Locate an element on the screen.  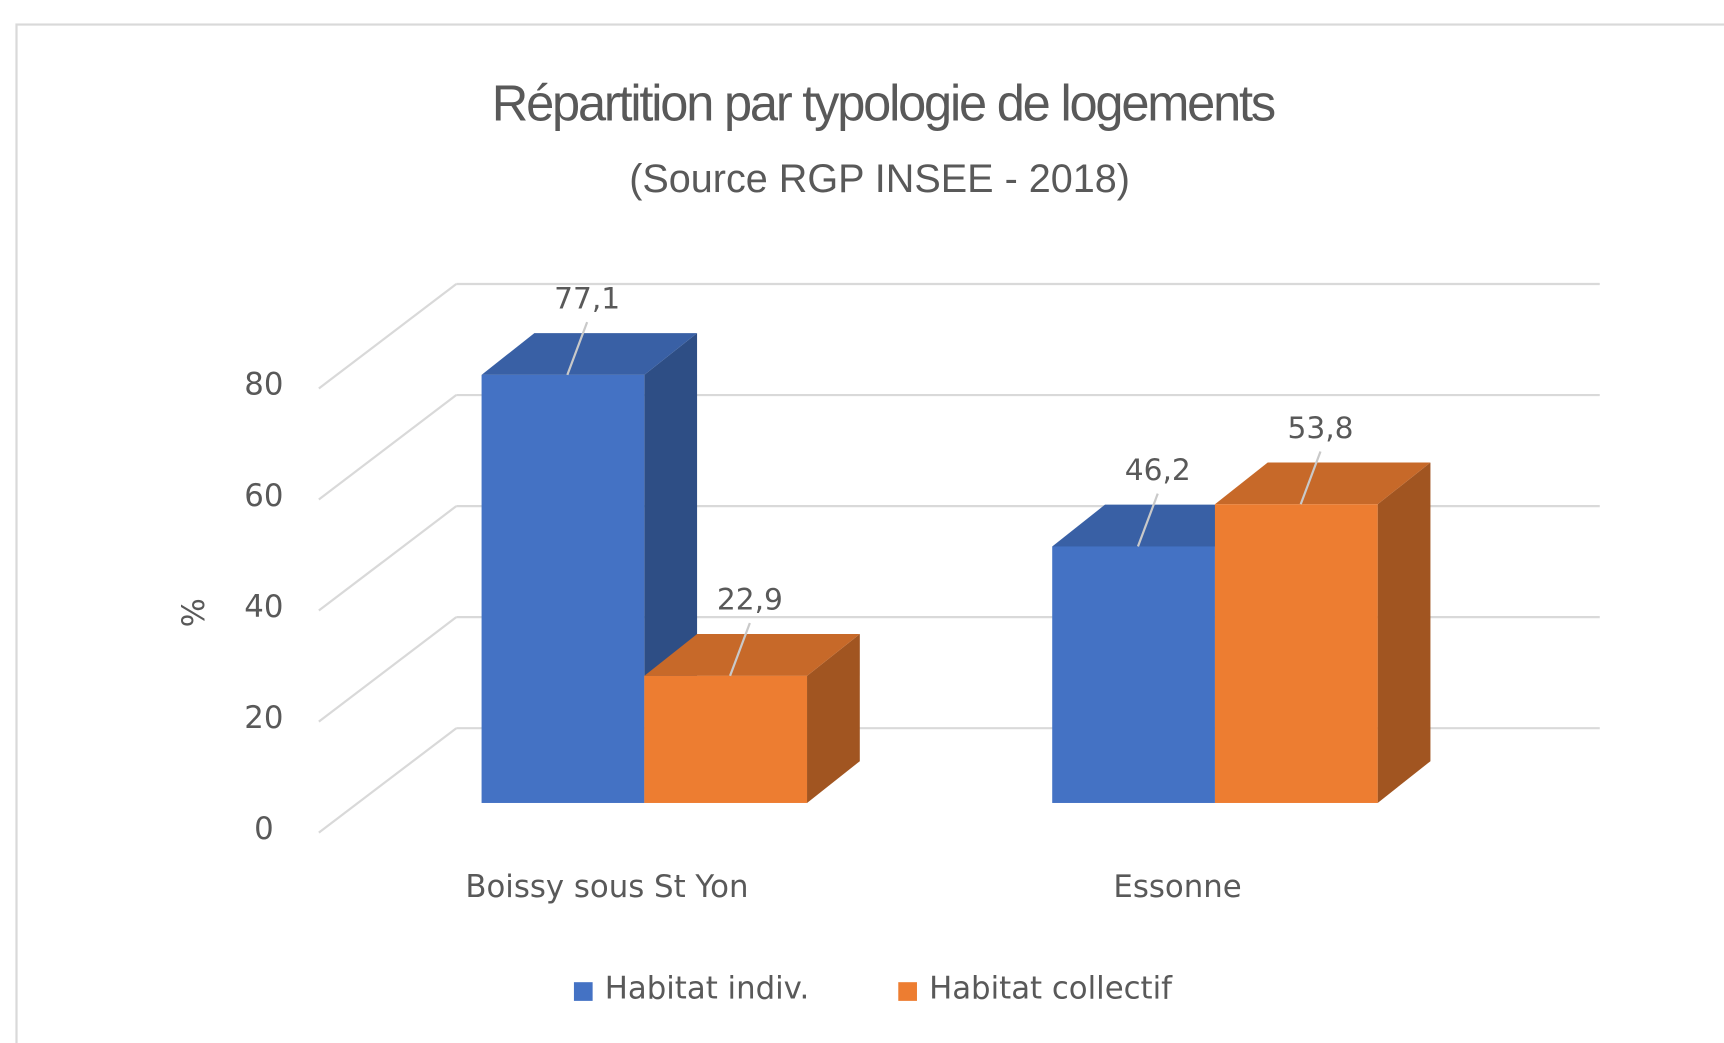
data-label: 46,2 is located at coordinates (1158, 469).